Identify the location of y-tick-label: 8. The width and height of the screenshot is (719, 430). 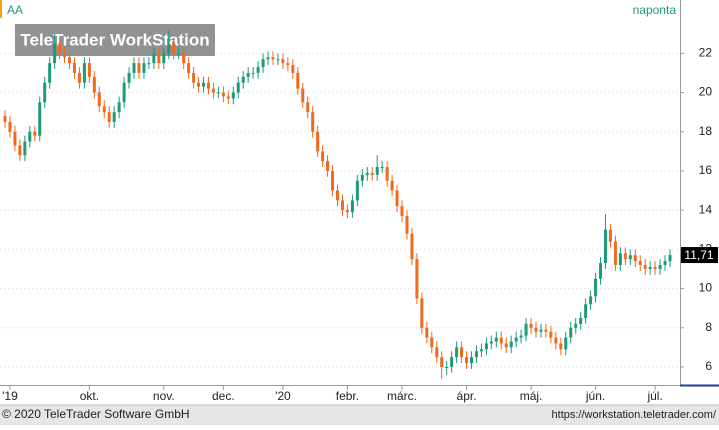
(708, 327).